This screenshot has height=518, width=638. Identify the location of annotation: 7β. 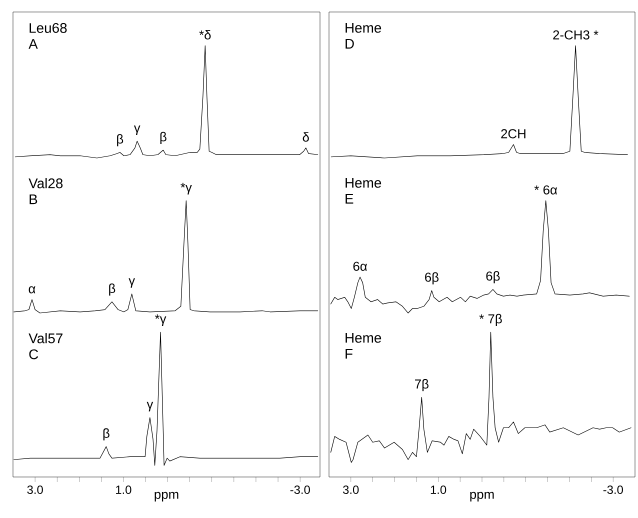
(421, 385).